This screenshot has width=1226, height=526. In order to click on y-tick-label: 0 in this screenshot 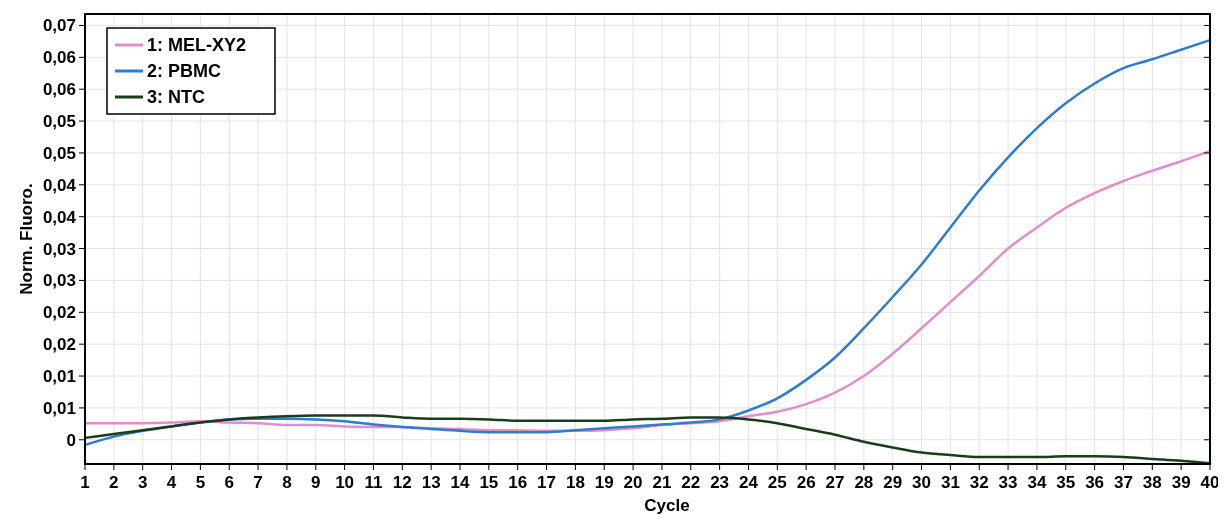, I will do `click(71, 440)`.